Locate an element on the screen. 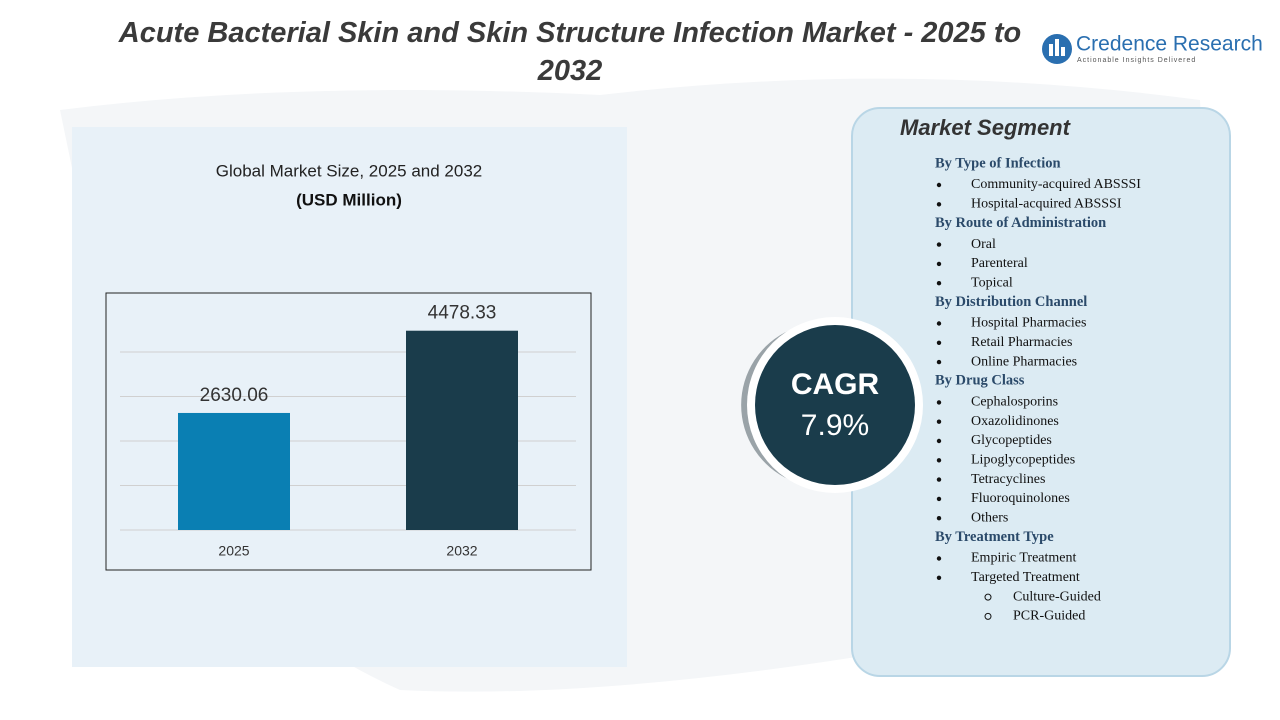  value-label: 4478.33 is located at coordinates (462, 313).